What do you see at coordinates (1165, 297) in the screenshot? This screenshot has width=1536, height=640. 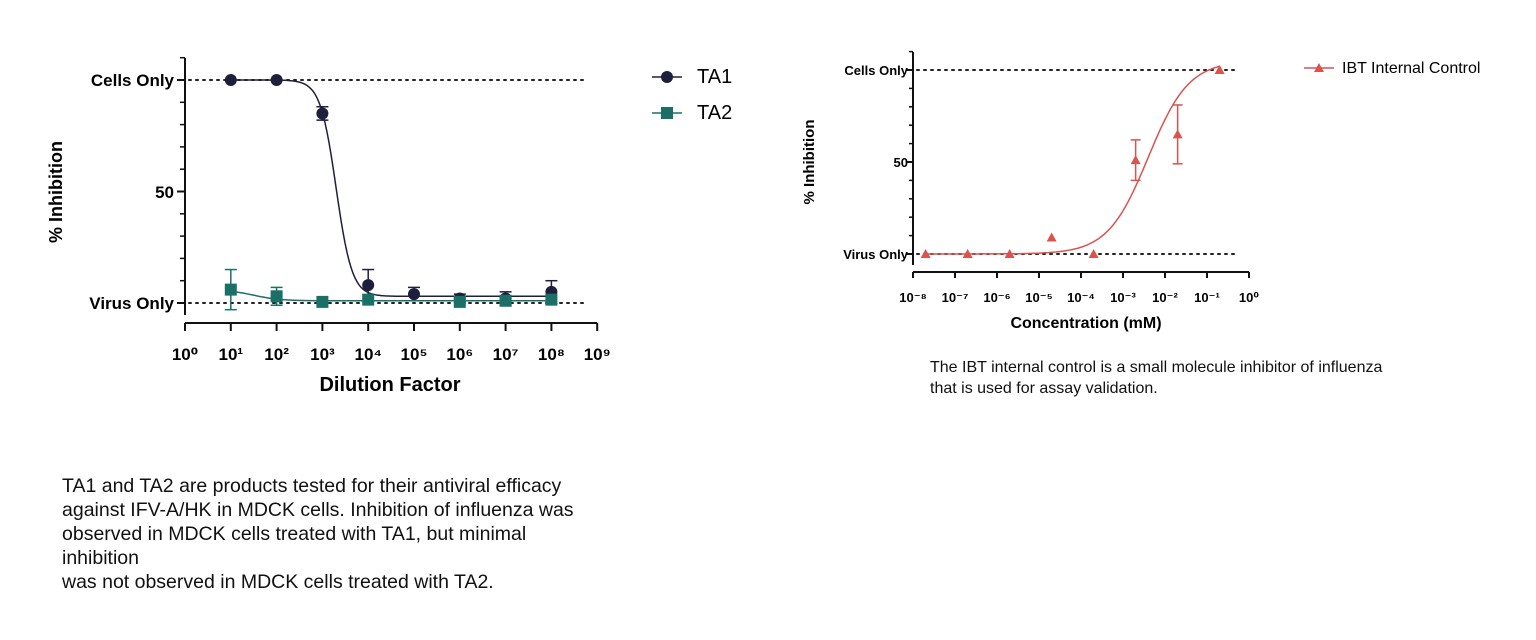 I see `x-tick-label: 10⁻²` at bounding box center [1165, 297].